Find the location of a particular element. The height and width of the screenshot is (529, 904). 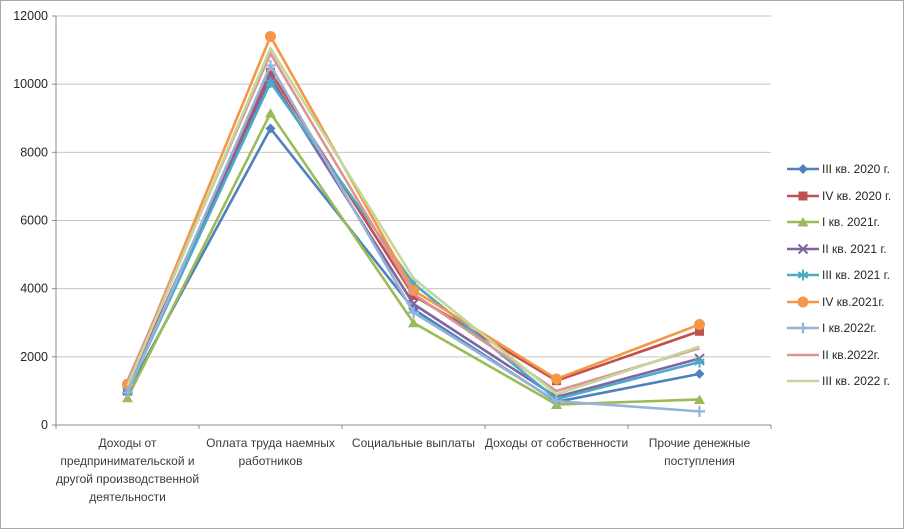

legend-item: I кв. 2021г. is located at coordinates (839, 222).